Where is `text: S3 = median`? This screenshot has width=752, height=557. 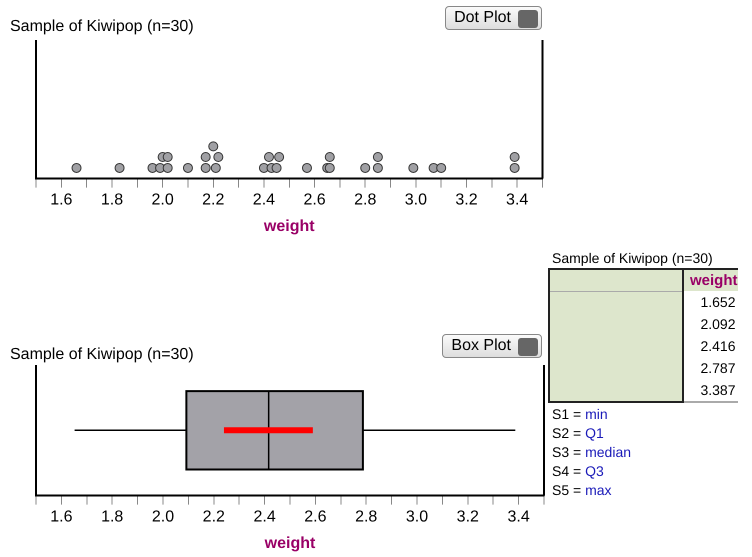 text: S3 = median is located at coordinates (592, 452).